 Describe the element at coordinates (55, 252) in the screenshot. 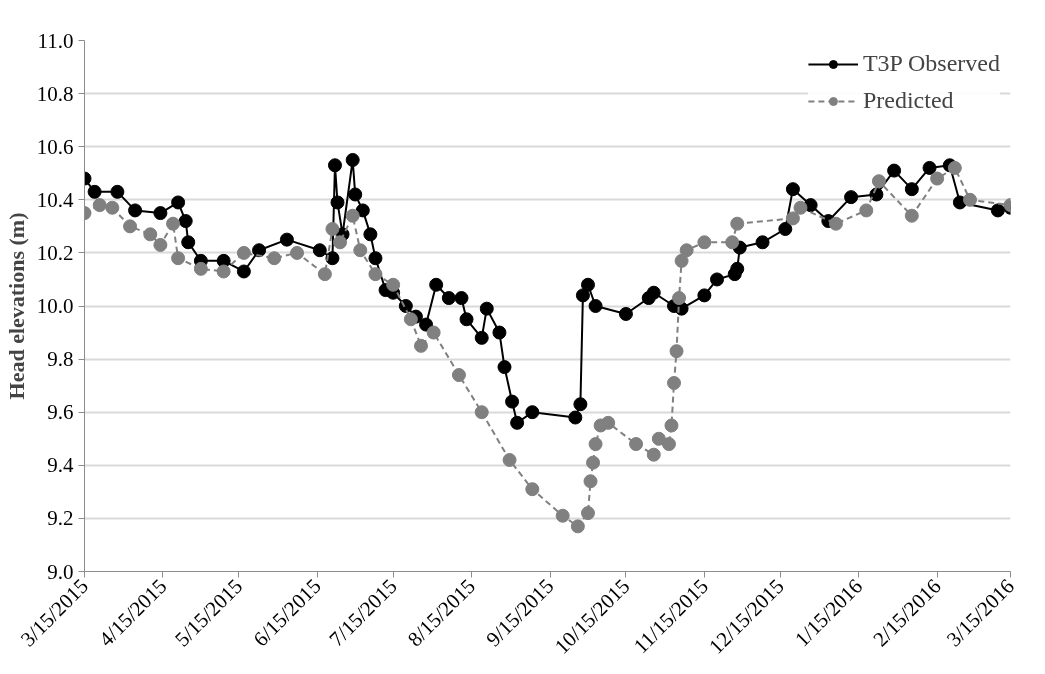

I see `y-tick-label: 10.2` at that location.